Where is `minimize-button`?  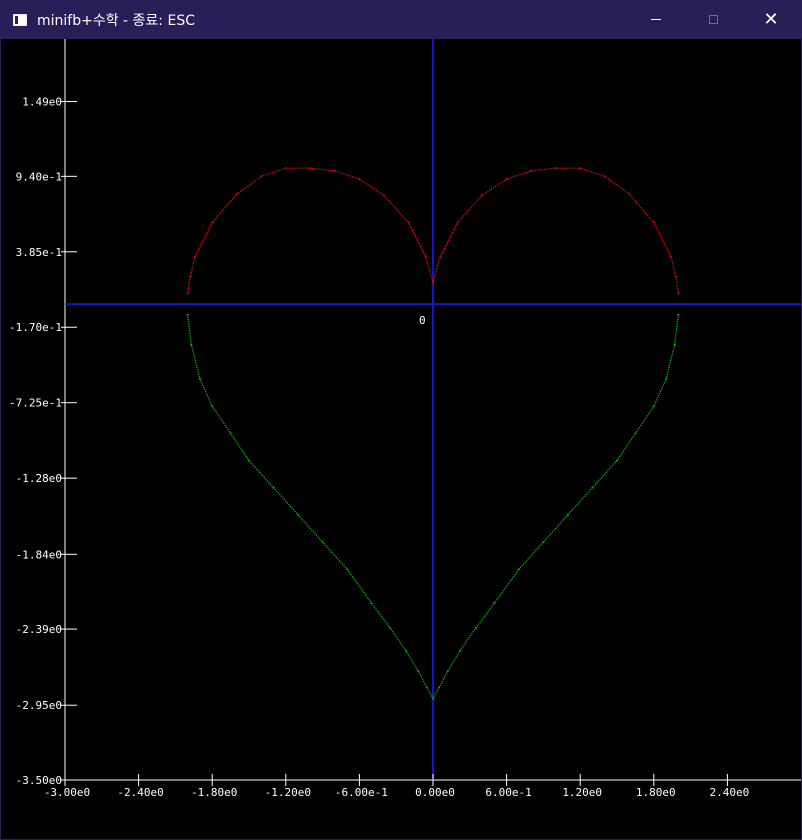
minimize-button is located at coordinates (656, 19).